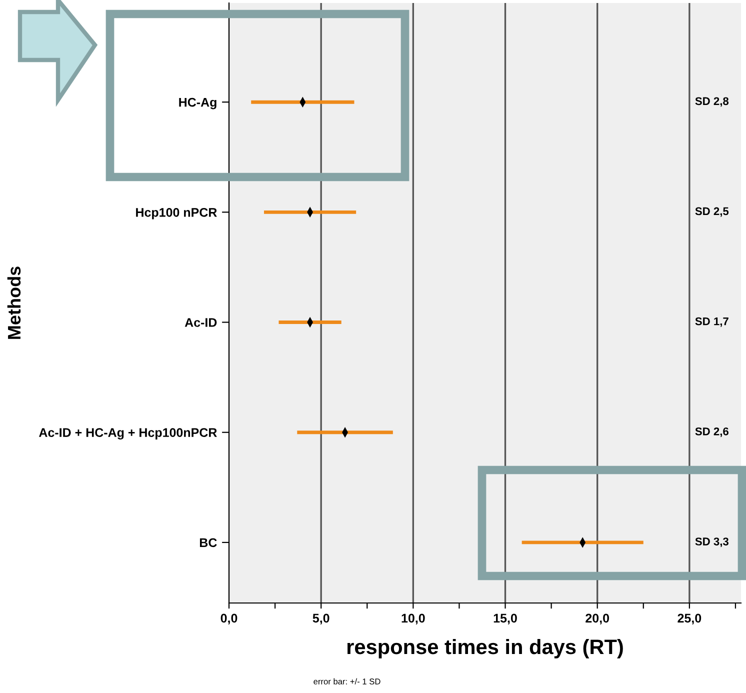  What do you see at coordinates (208, 543) in the screenshot?
I see `y-tick-label: BC` at bounding box center [208, 543].